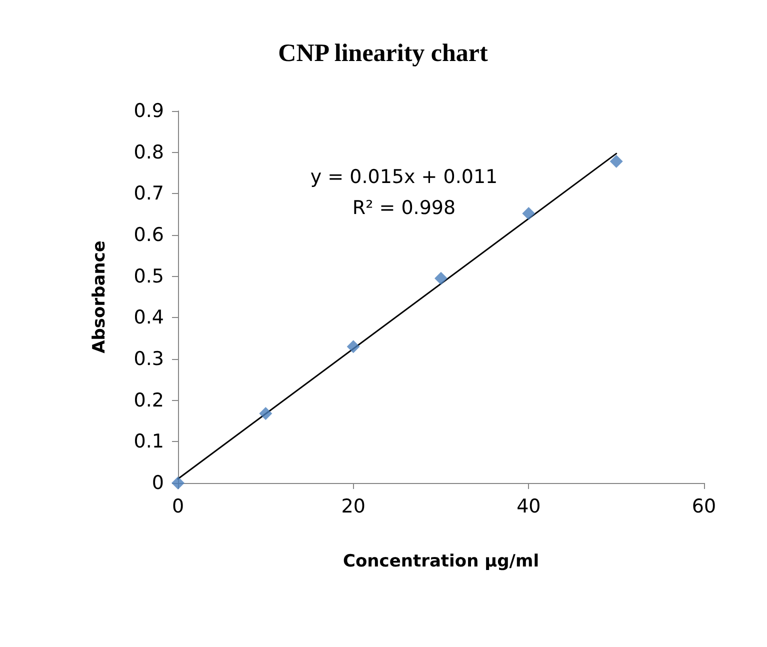 This screenshot has height=647, width=767. What do you see at coordinates (149, 276) in the screenshot?
I see `y-tick-label: 0.5` at bounding box center [149, 276].